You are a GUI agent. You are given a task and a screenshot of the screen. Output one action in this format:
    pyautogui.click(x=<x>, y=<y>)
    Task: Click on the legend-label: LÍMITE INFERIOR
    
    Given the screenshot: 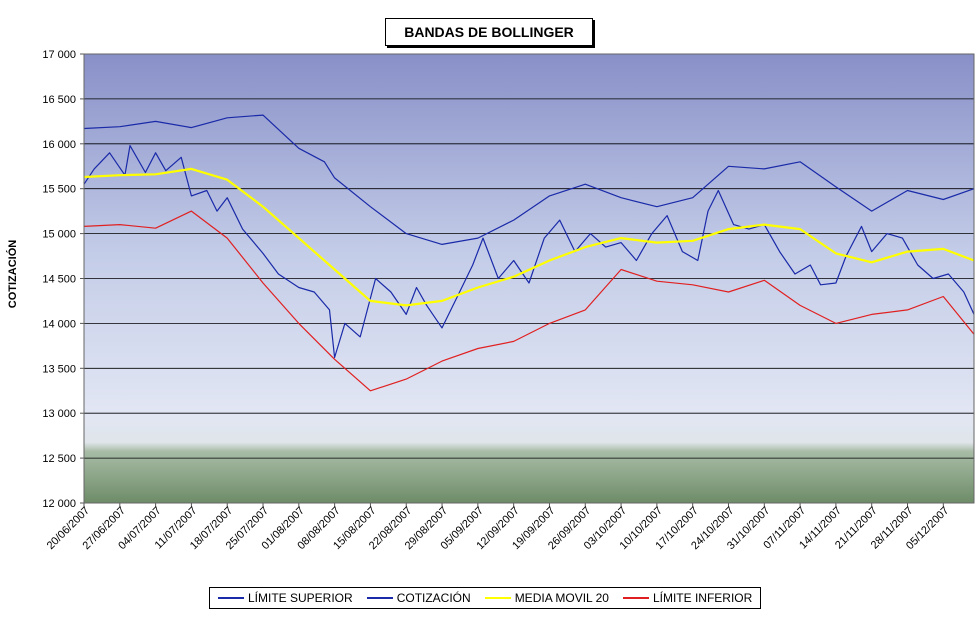 What is the action you would take?
    pyautogui.click(x=702, y=598)
    